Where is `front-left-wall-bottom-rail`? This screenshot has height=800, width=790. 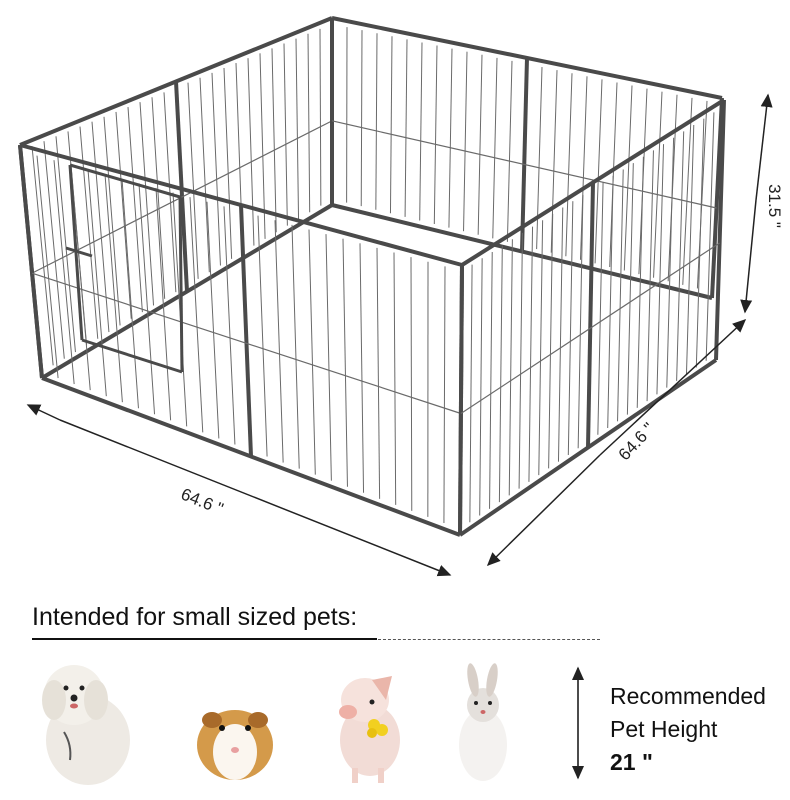 front-left-wall-bottom-rail is located at coordinates (251, 456).